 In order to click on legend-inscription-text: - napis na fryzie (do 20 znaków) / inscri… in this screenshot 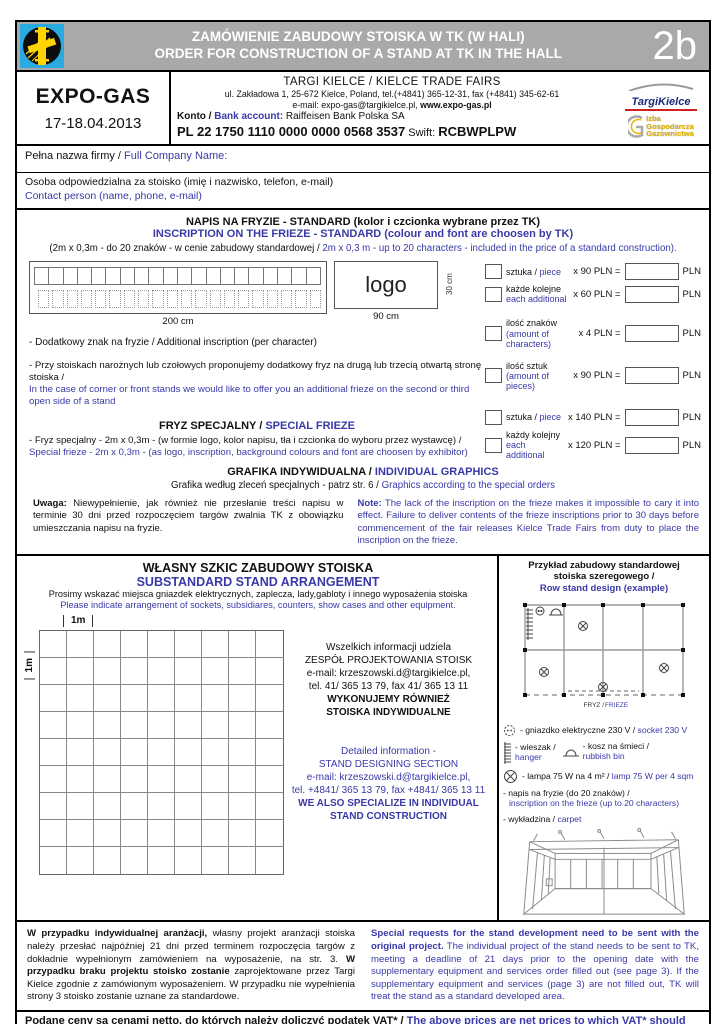, I will do `click(591, 798)`.